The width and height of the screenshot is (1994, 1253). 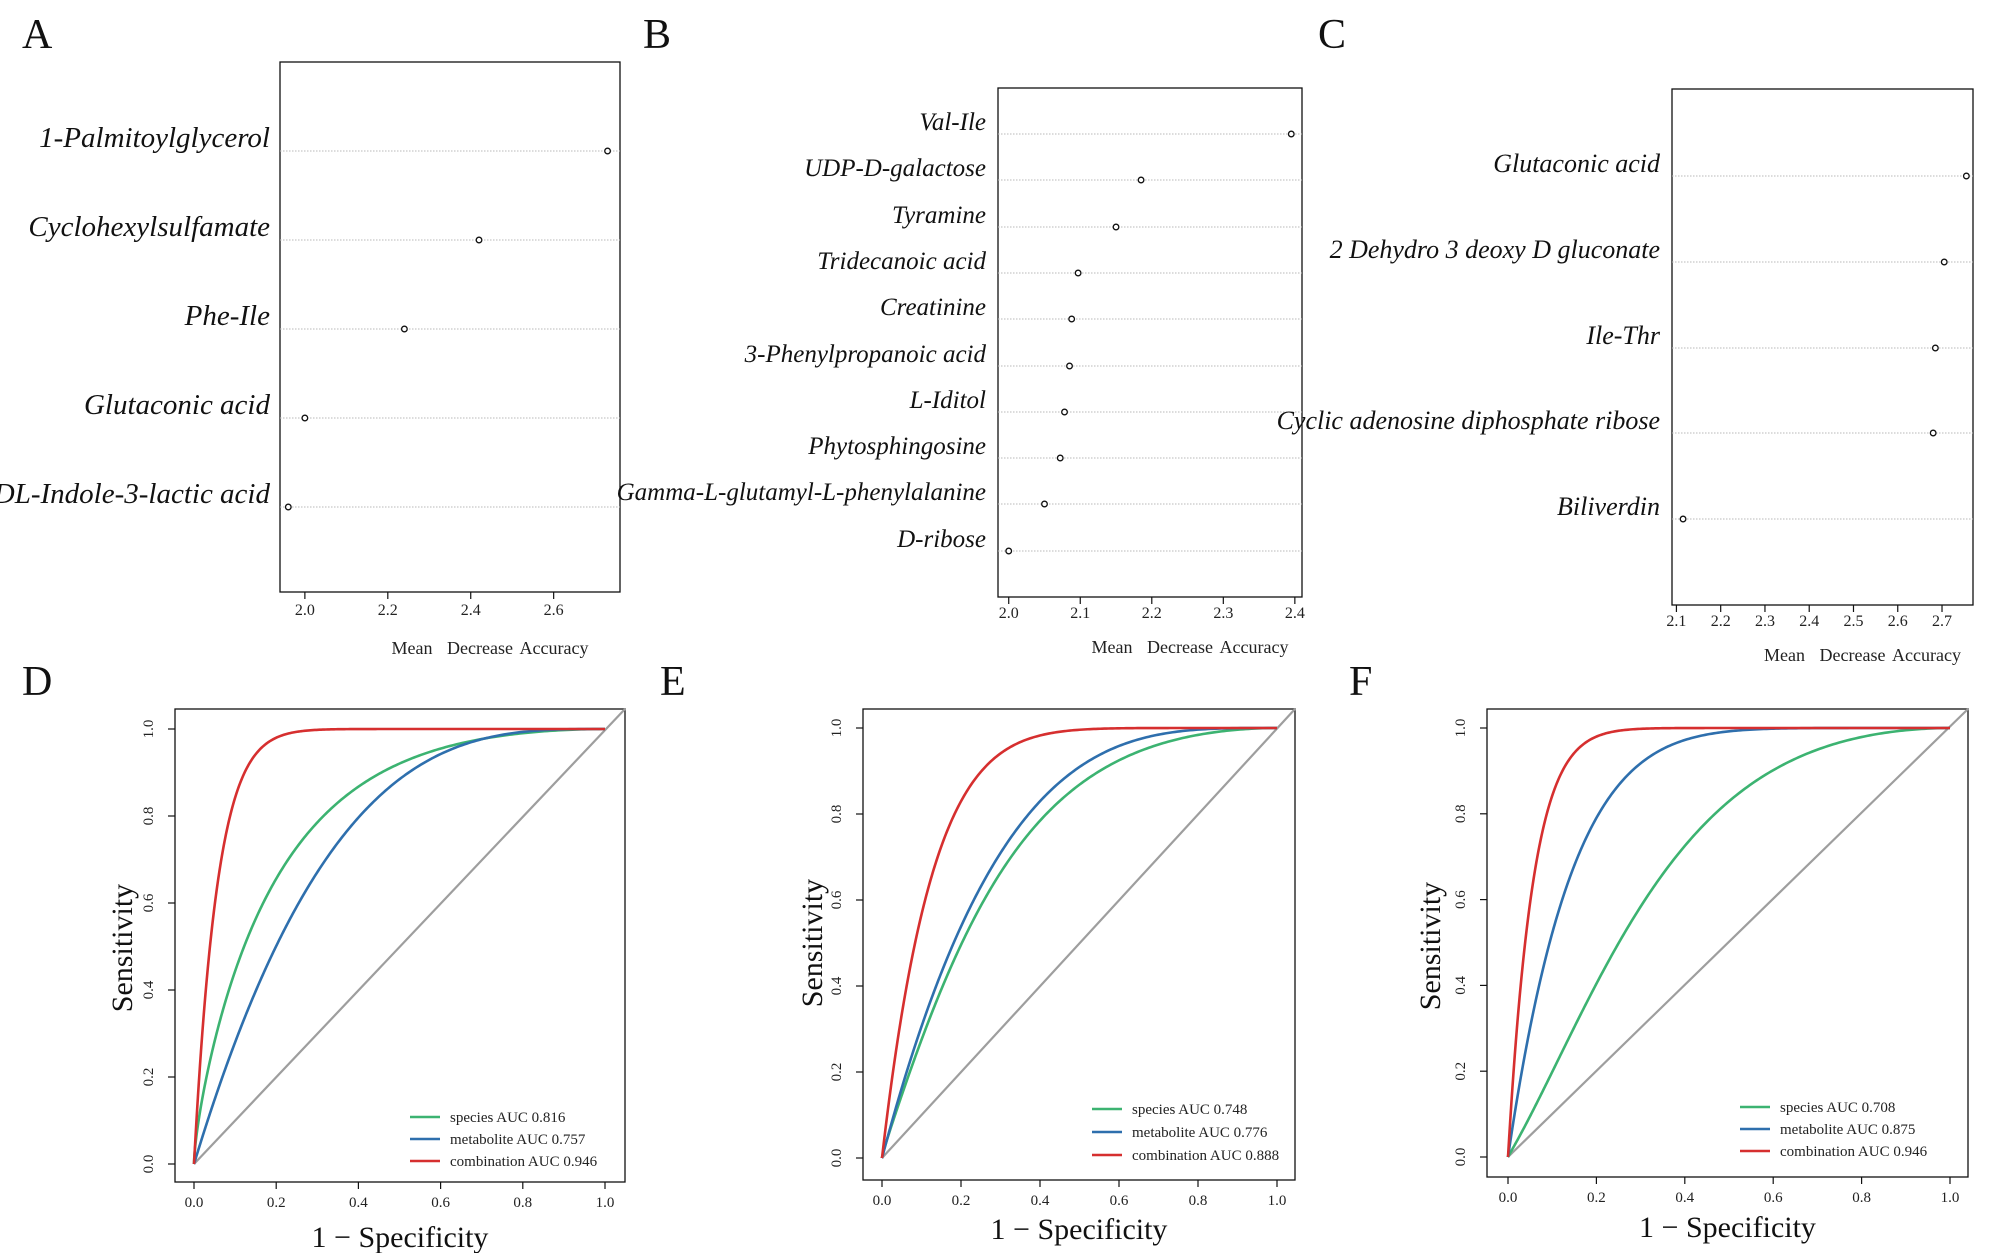 I want to click on legend-entry-metabolite: metabolite AUC 0.757, so click(x=518, y=1140).